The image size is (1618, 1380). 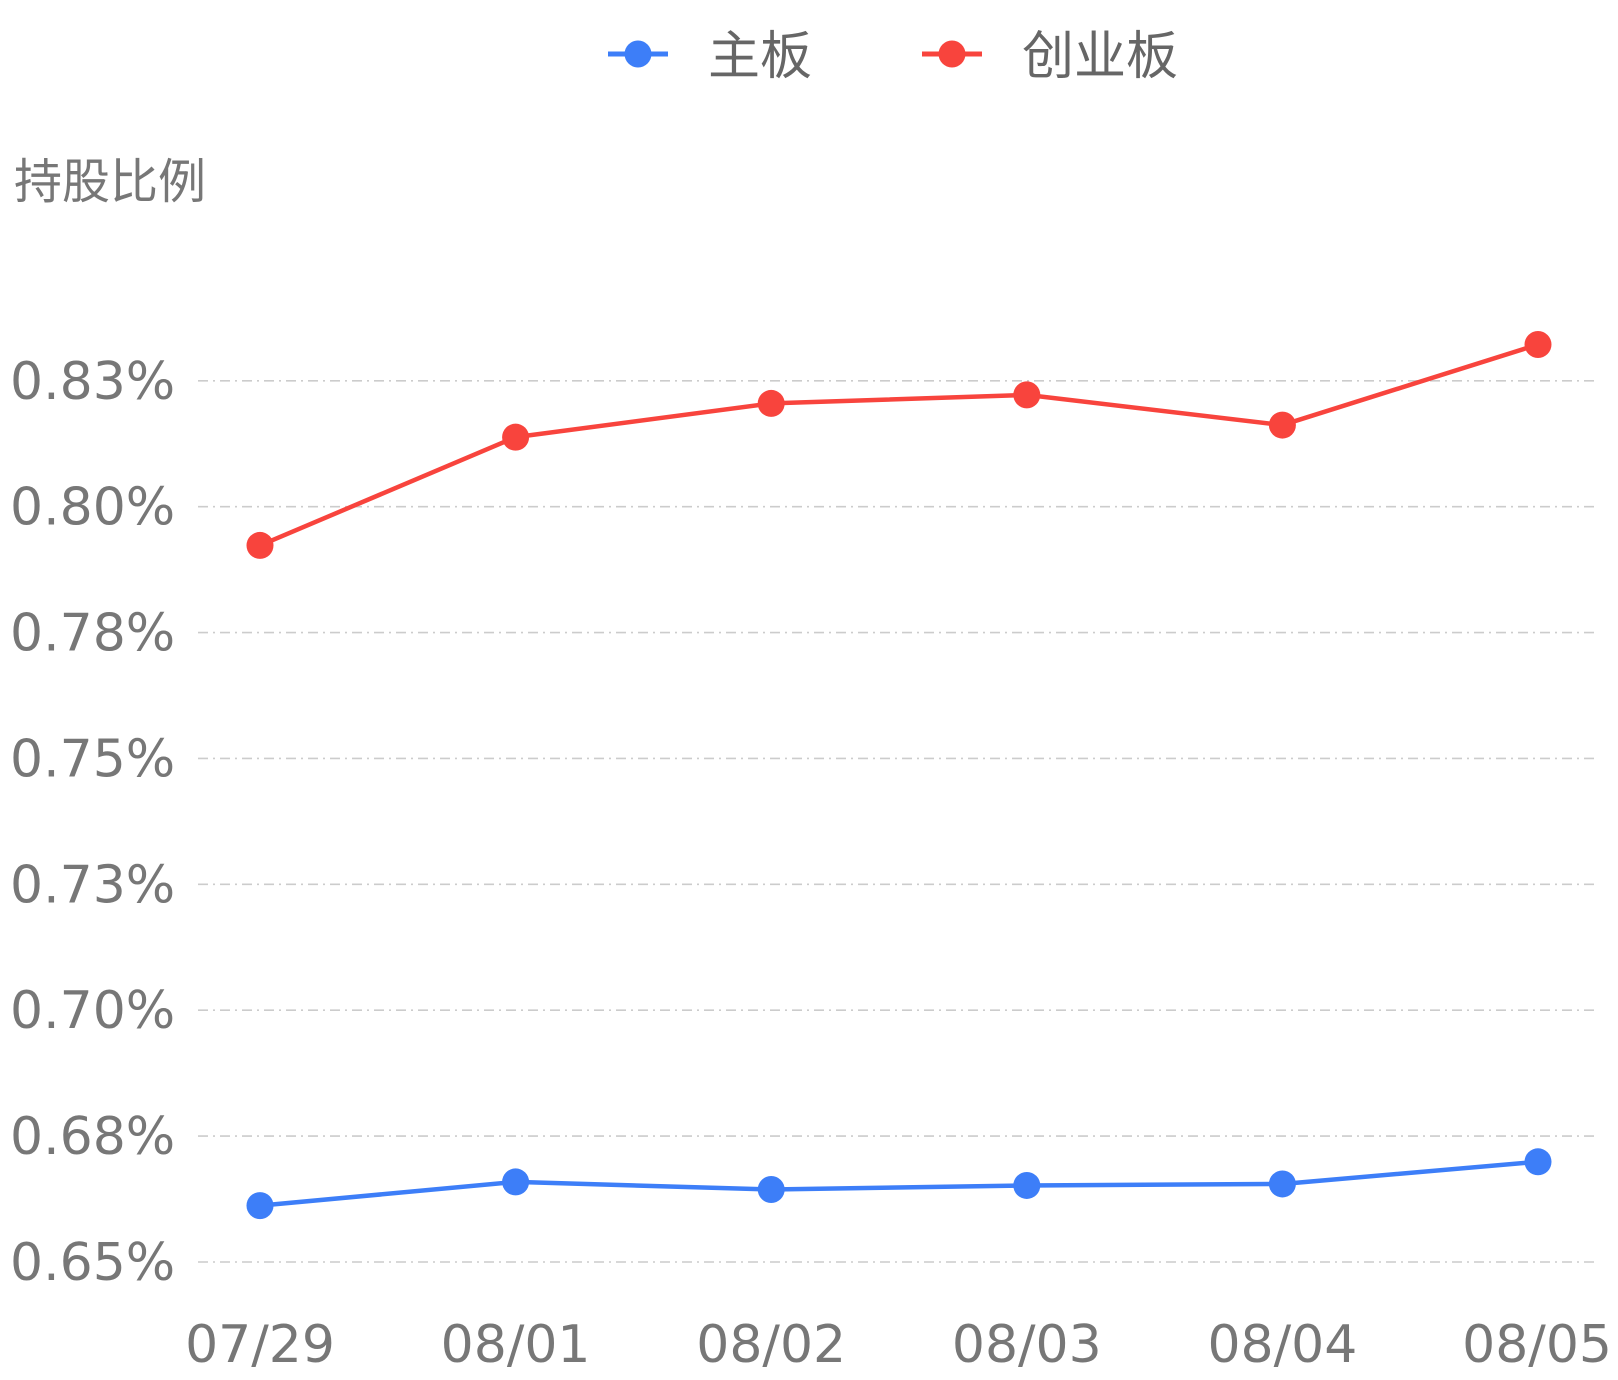 I want to click on y-axis-label: 持股比例, so click(x=110, y=182).